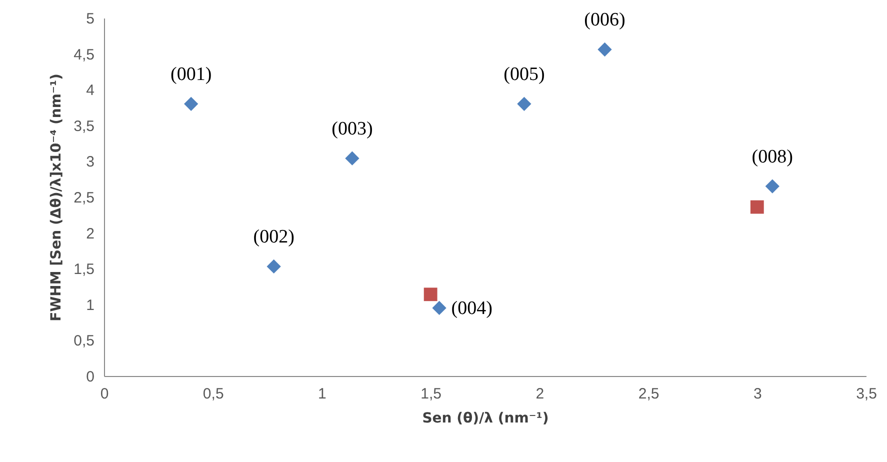 This screenshot has width=887, height=462. Describe the element at coordinates (772, 157) in the screenshot. I see `annotation: (008)` at that location.